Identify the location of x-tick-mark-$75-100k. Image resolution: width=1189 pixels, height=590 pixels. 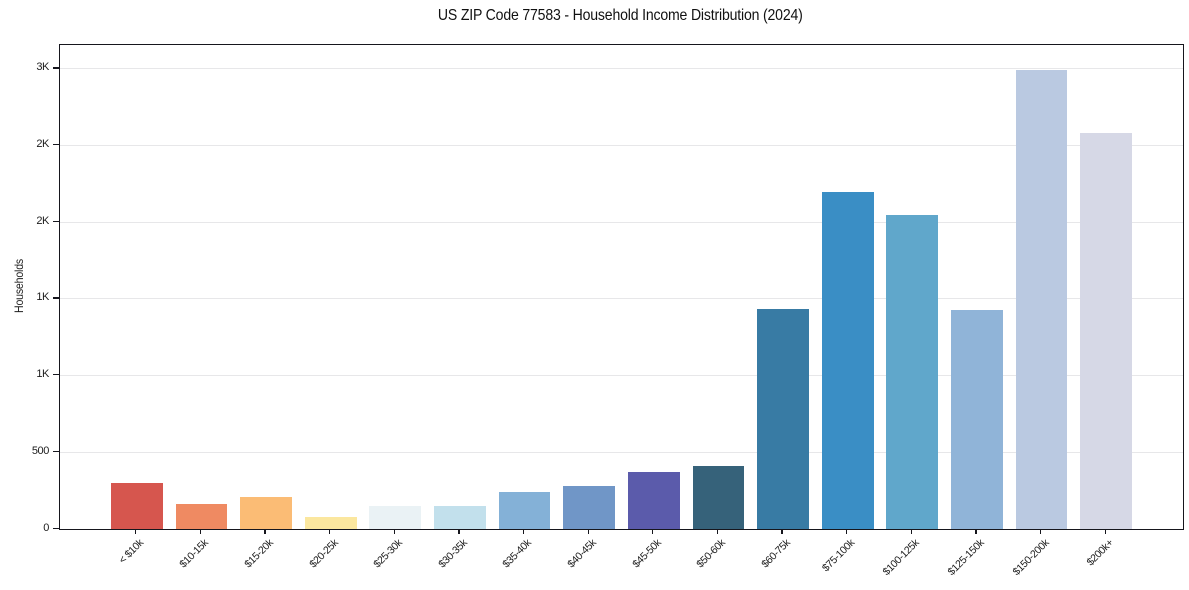
(847, 532).